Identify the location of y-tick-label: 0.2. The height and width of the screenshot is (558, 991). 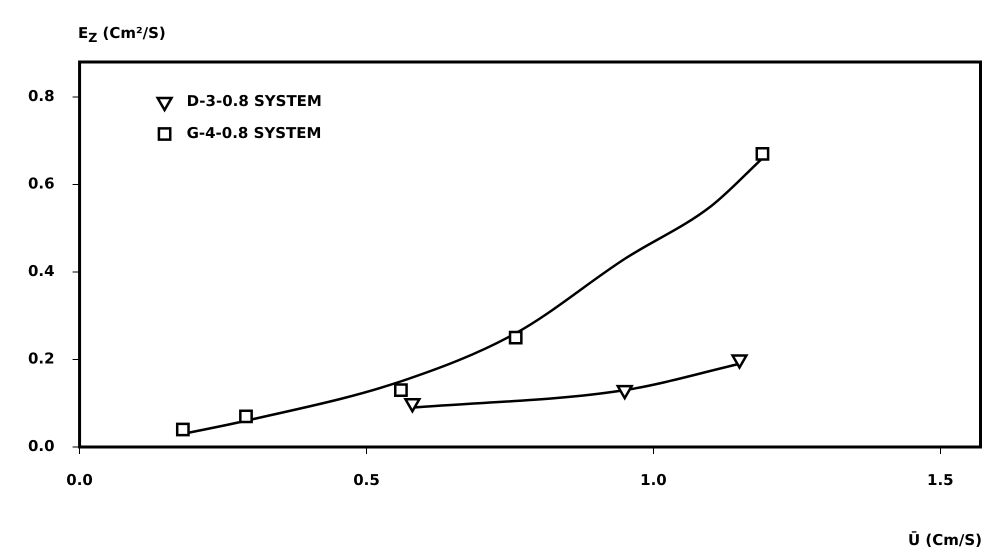
(41, 358).